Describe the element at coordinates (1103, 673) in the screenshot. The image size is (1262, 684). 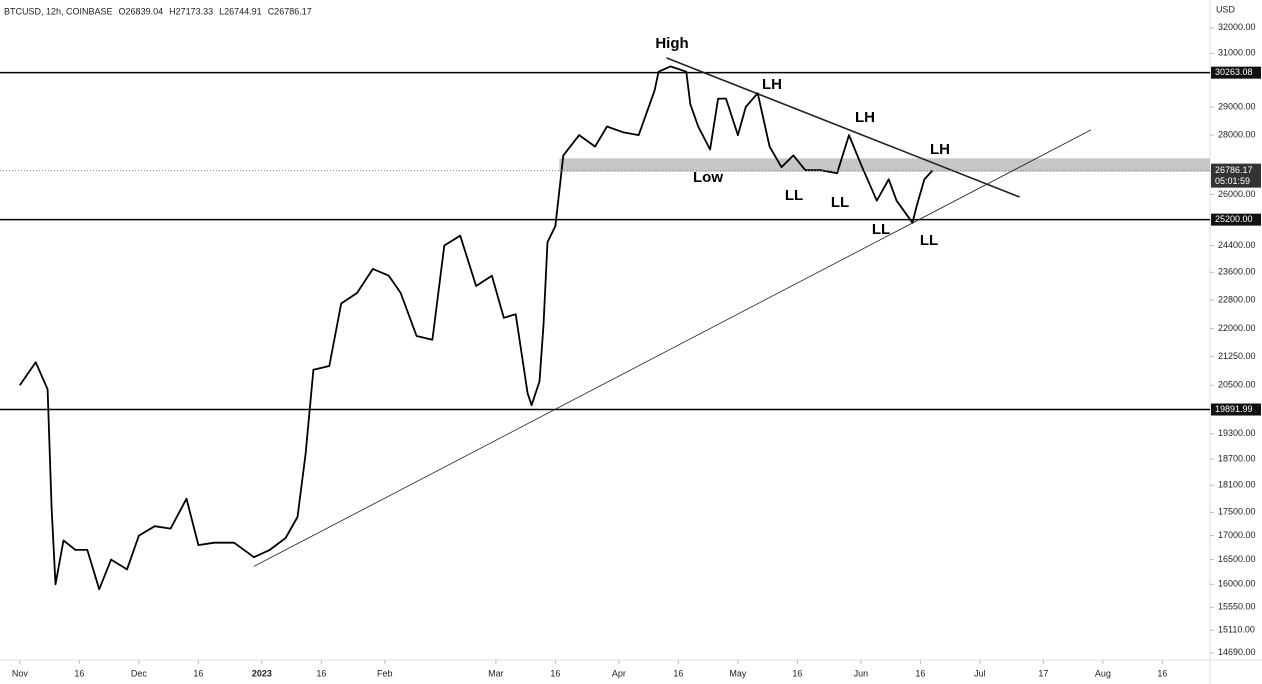
I see `x-tick-label: Aug` at that location.